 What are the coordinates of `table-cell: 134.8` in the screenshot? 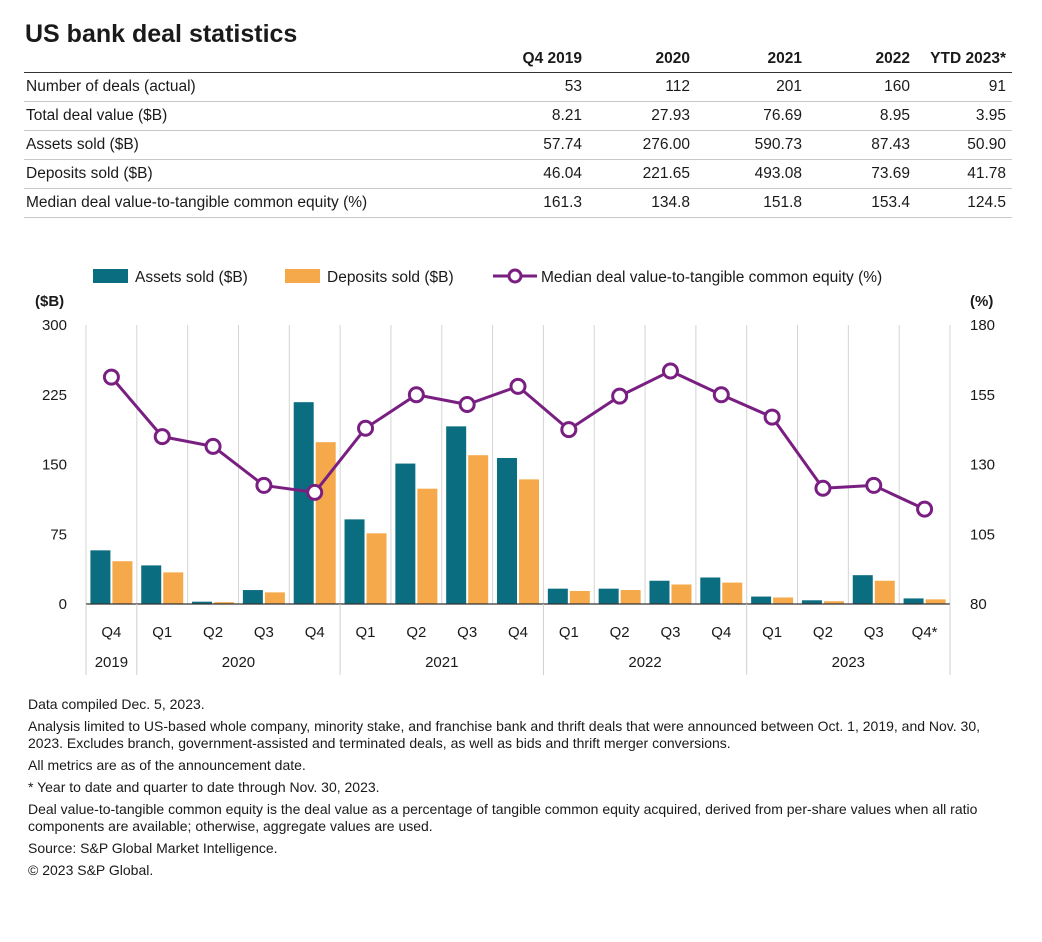 It's located at (642, 203).